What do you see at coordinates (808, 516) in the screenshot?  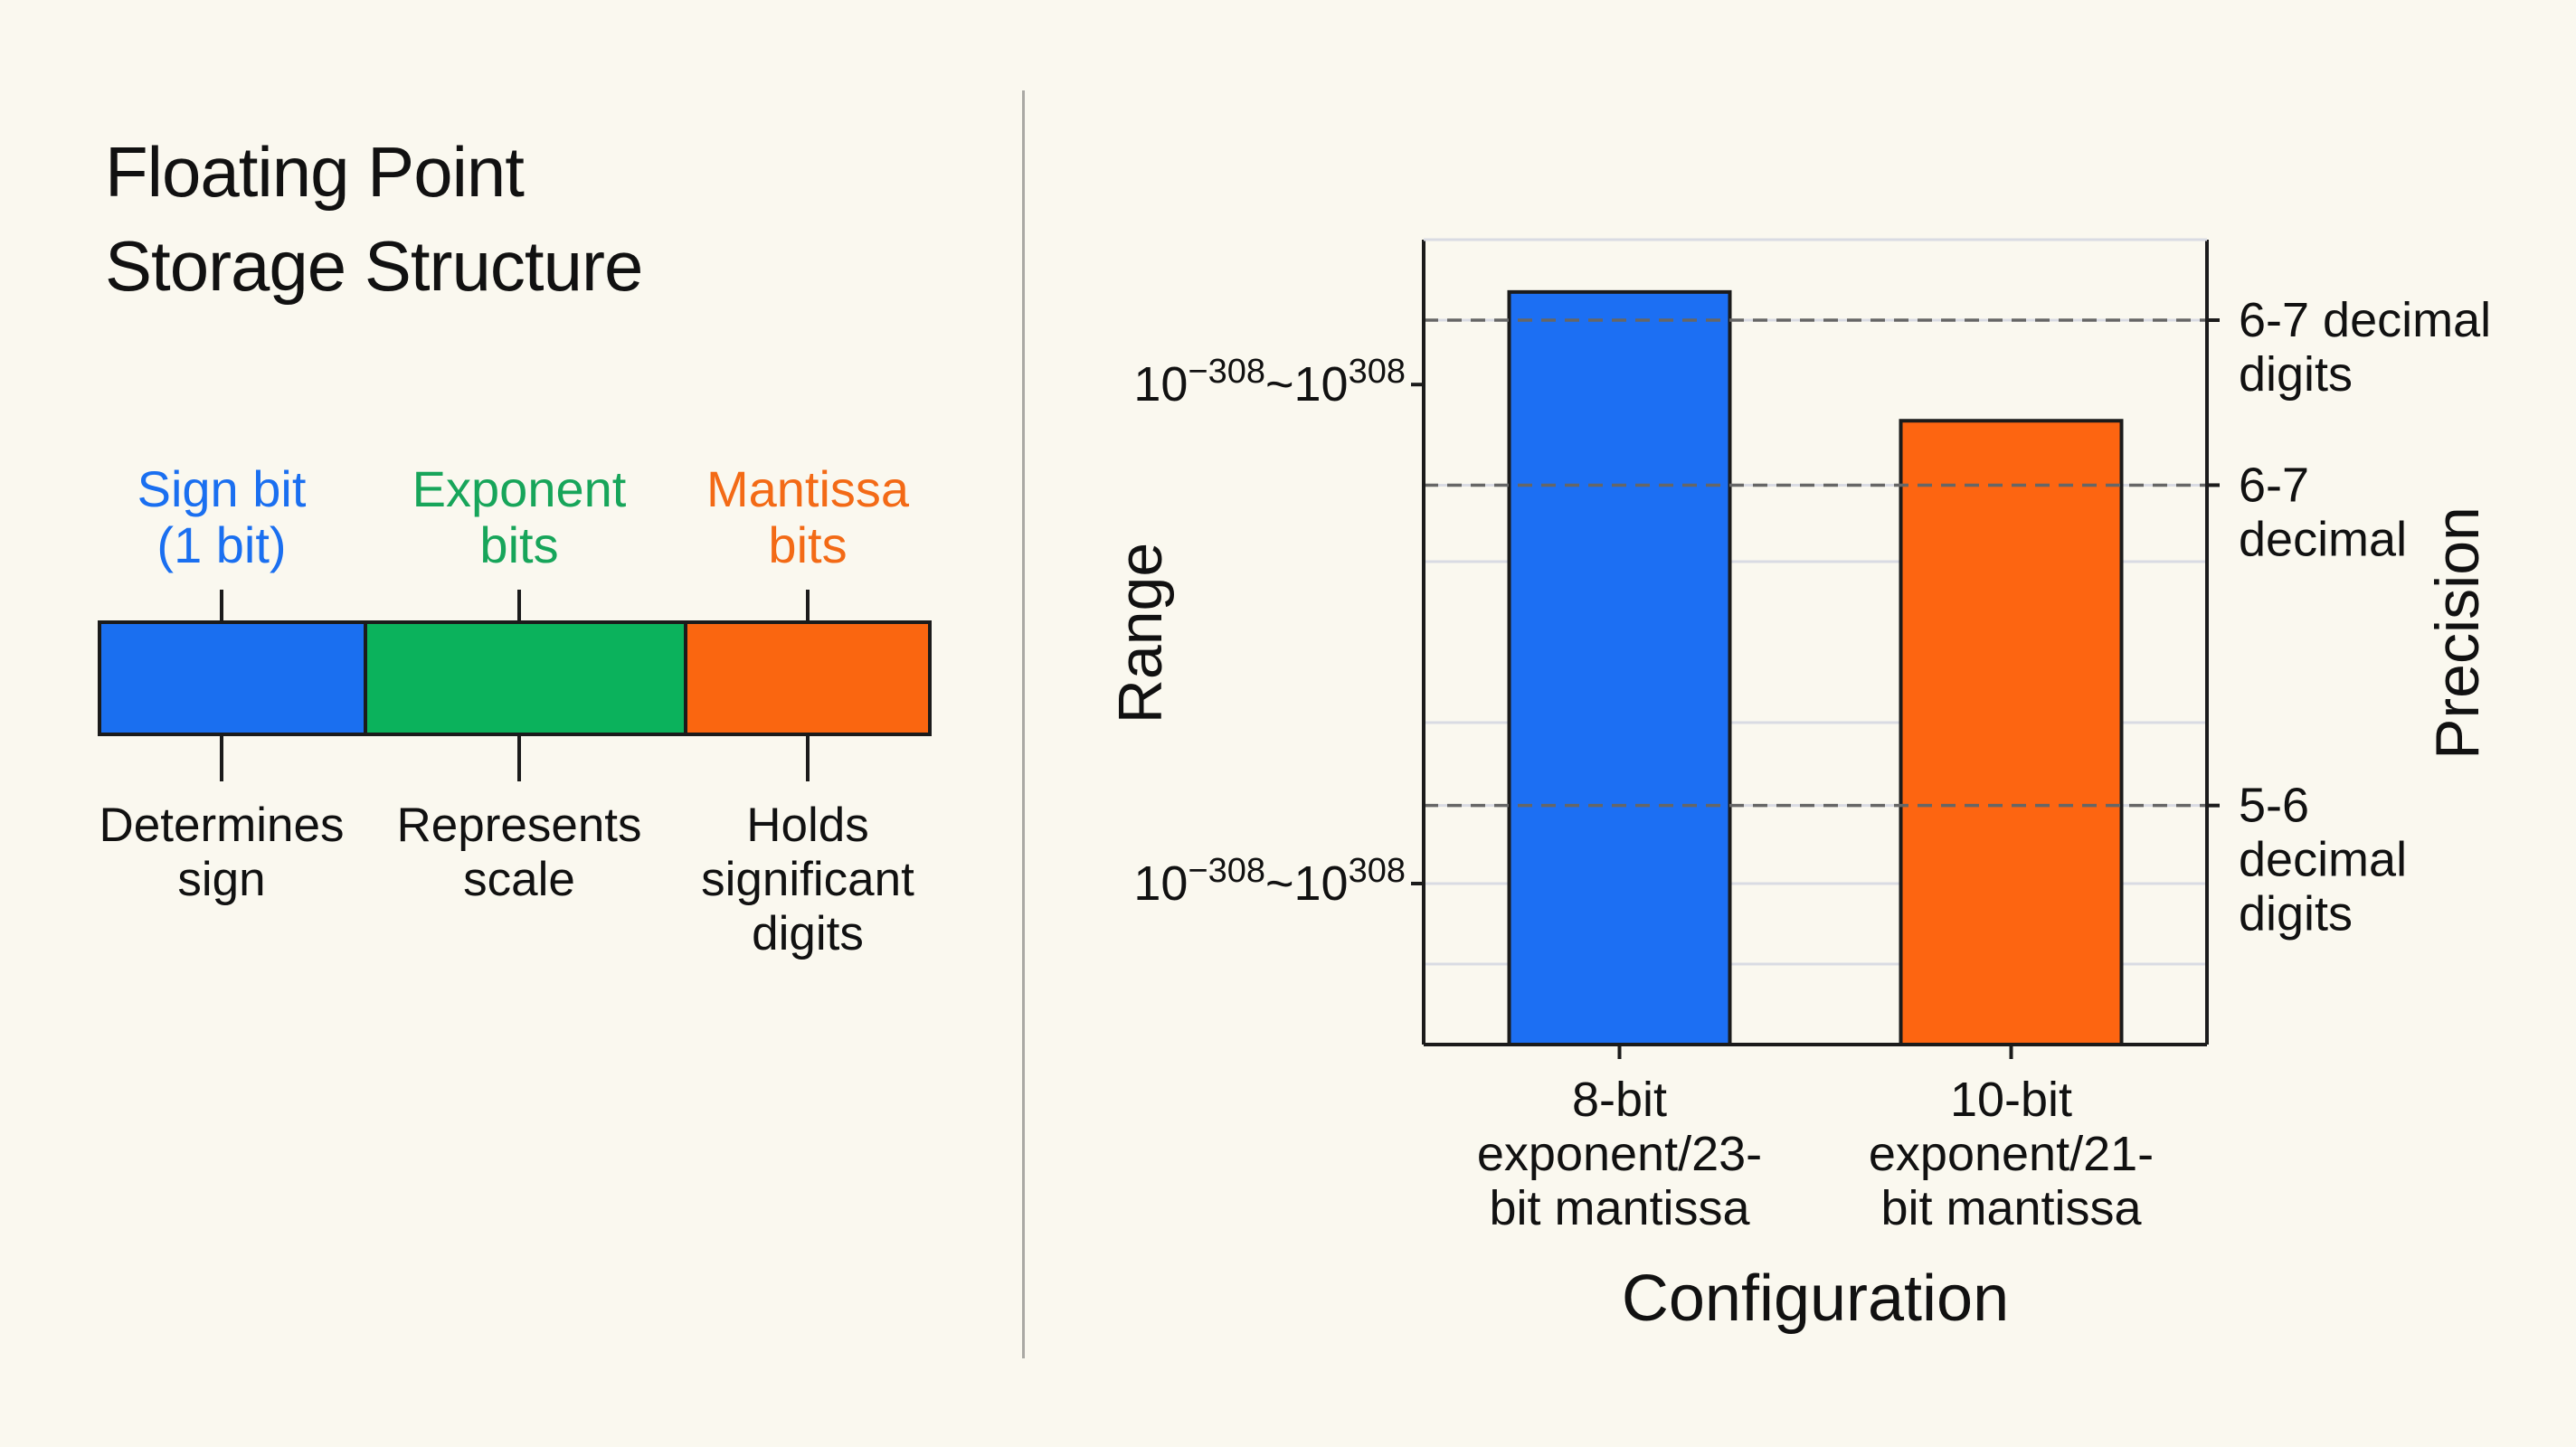 I see `mantissa-bits-label: Mantissa bits` at bounding box center [808, 516].